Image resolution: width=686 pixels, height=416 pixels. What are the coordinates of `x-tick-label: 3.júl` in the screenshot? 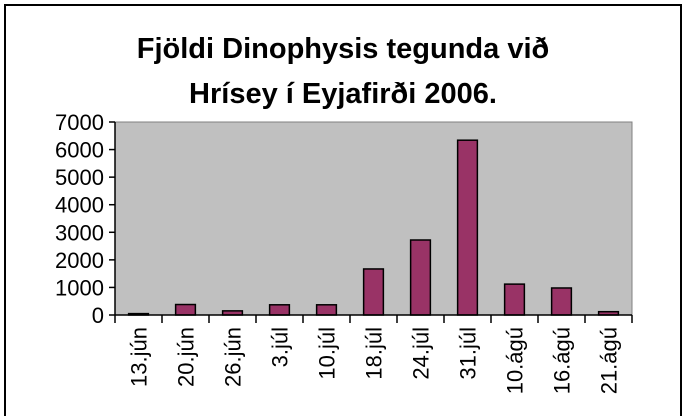 It's located at (280, 347).